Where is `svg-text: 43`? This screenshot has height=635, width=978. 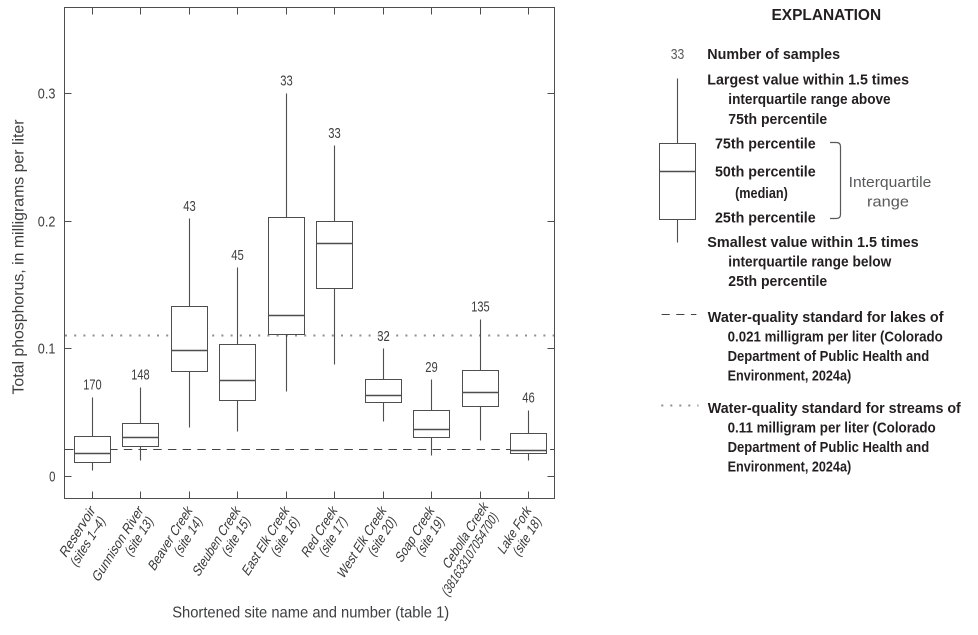 svg-text: 43 is located at coordinates (189, 206).